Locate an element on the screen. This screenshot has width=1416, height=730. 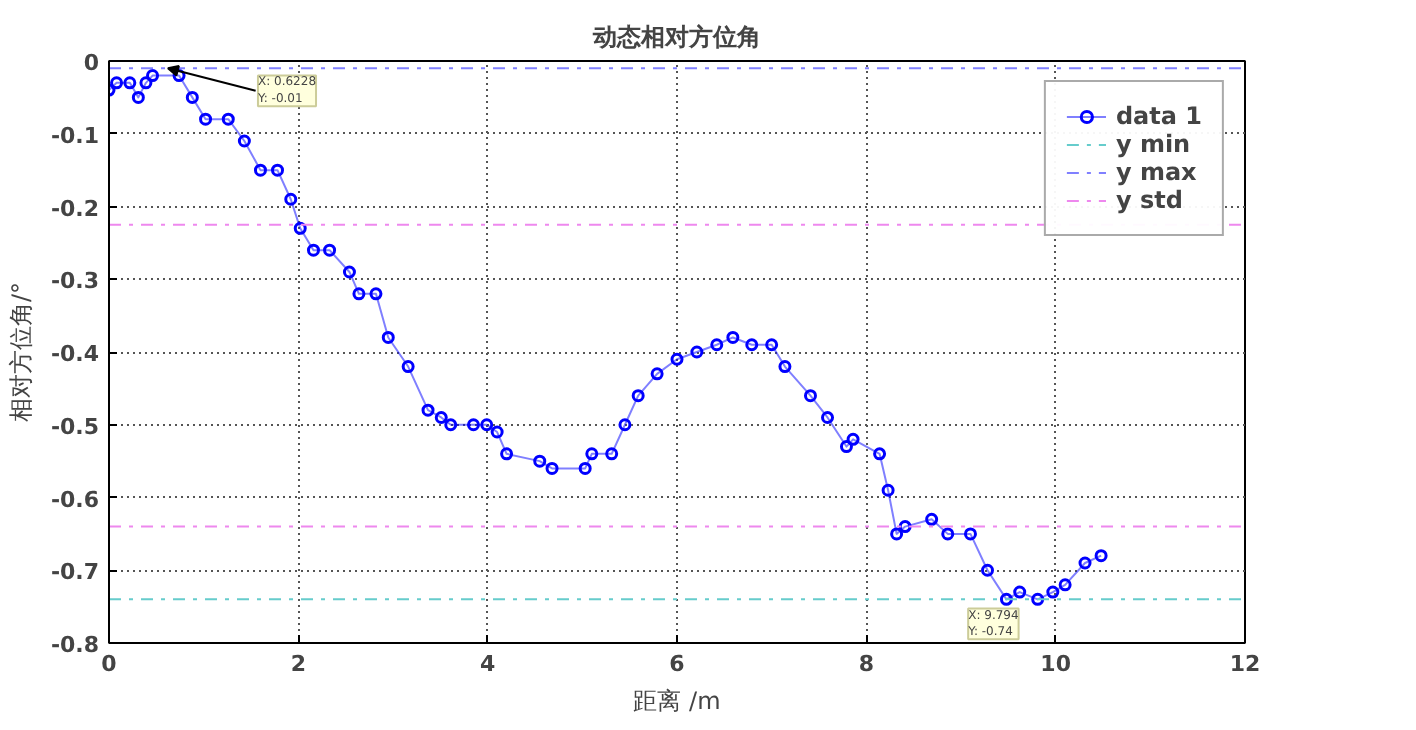
y-tick-label: -0.8 is located at coordinates (75, 645).